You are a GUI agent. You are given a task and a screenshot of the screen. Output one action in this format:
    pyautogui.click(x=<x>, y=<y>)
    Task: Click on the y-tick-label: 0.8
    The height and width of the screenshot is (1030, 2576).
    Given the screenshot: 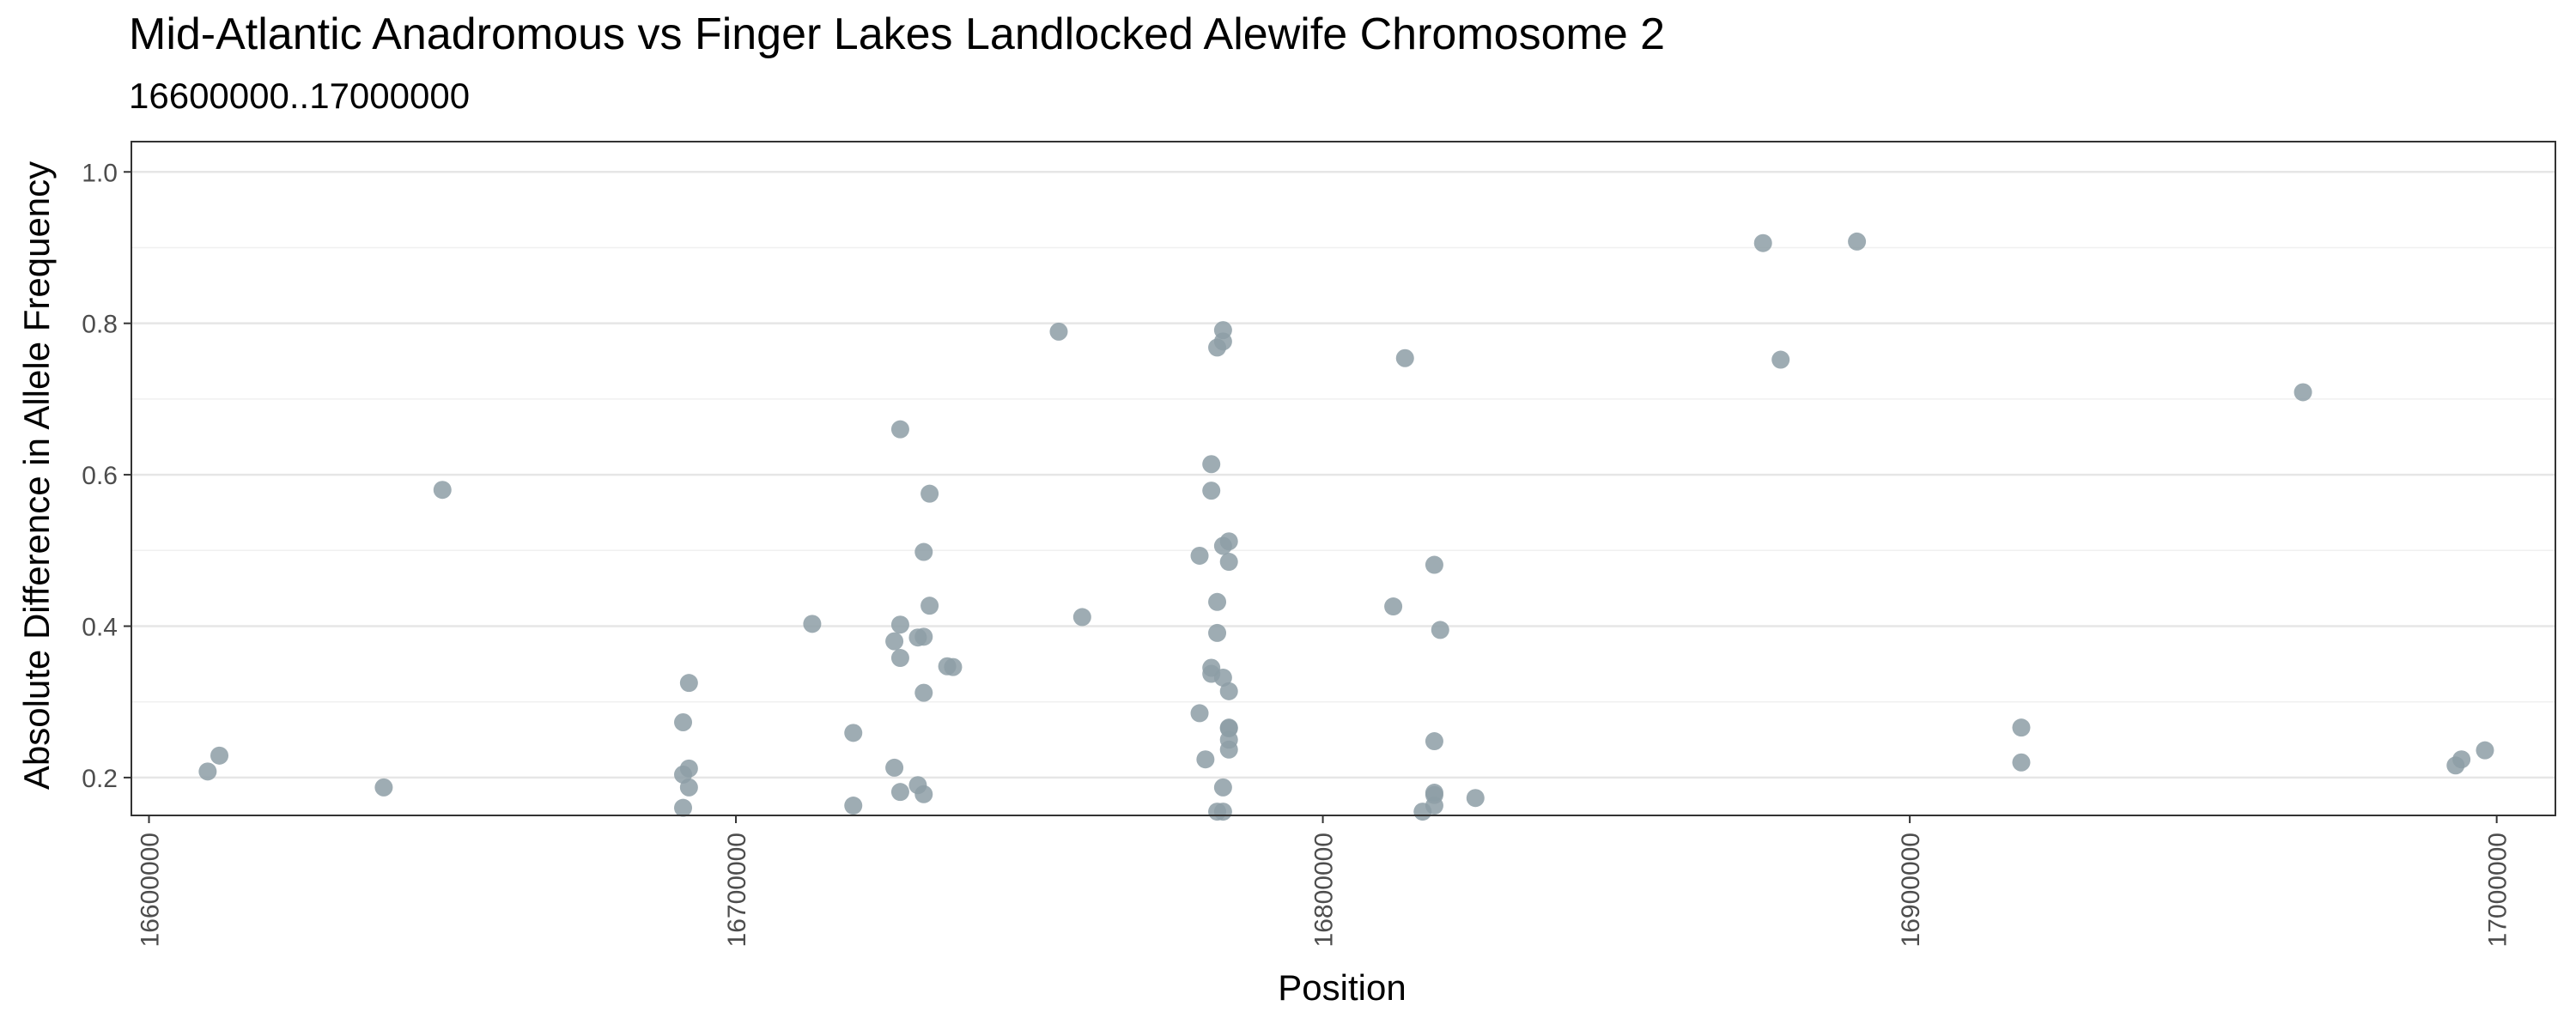 What is the action you would take?
    pyautogui.click(x=100, y=325)
    